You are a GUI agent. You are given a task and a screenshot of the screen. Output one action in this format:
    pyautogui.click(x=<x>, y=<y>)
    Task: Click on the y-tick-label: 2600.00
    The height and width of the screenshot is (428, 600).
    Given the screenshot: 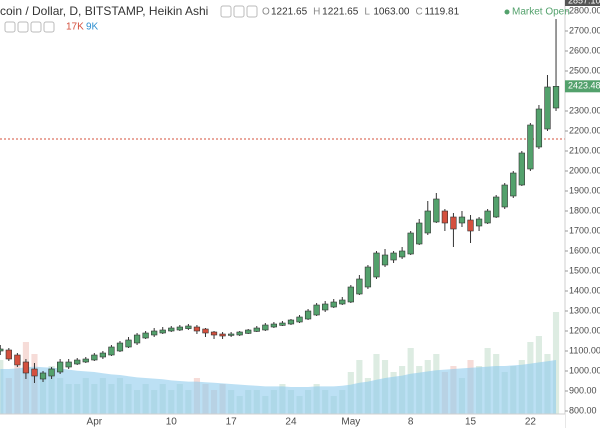 What is the action you would take?
    pyautogui.click(x=584, y=50)
    